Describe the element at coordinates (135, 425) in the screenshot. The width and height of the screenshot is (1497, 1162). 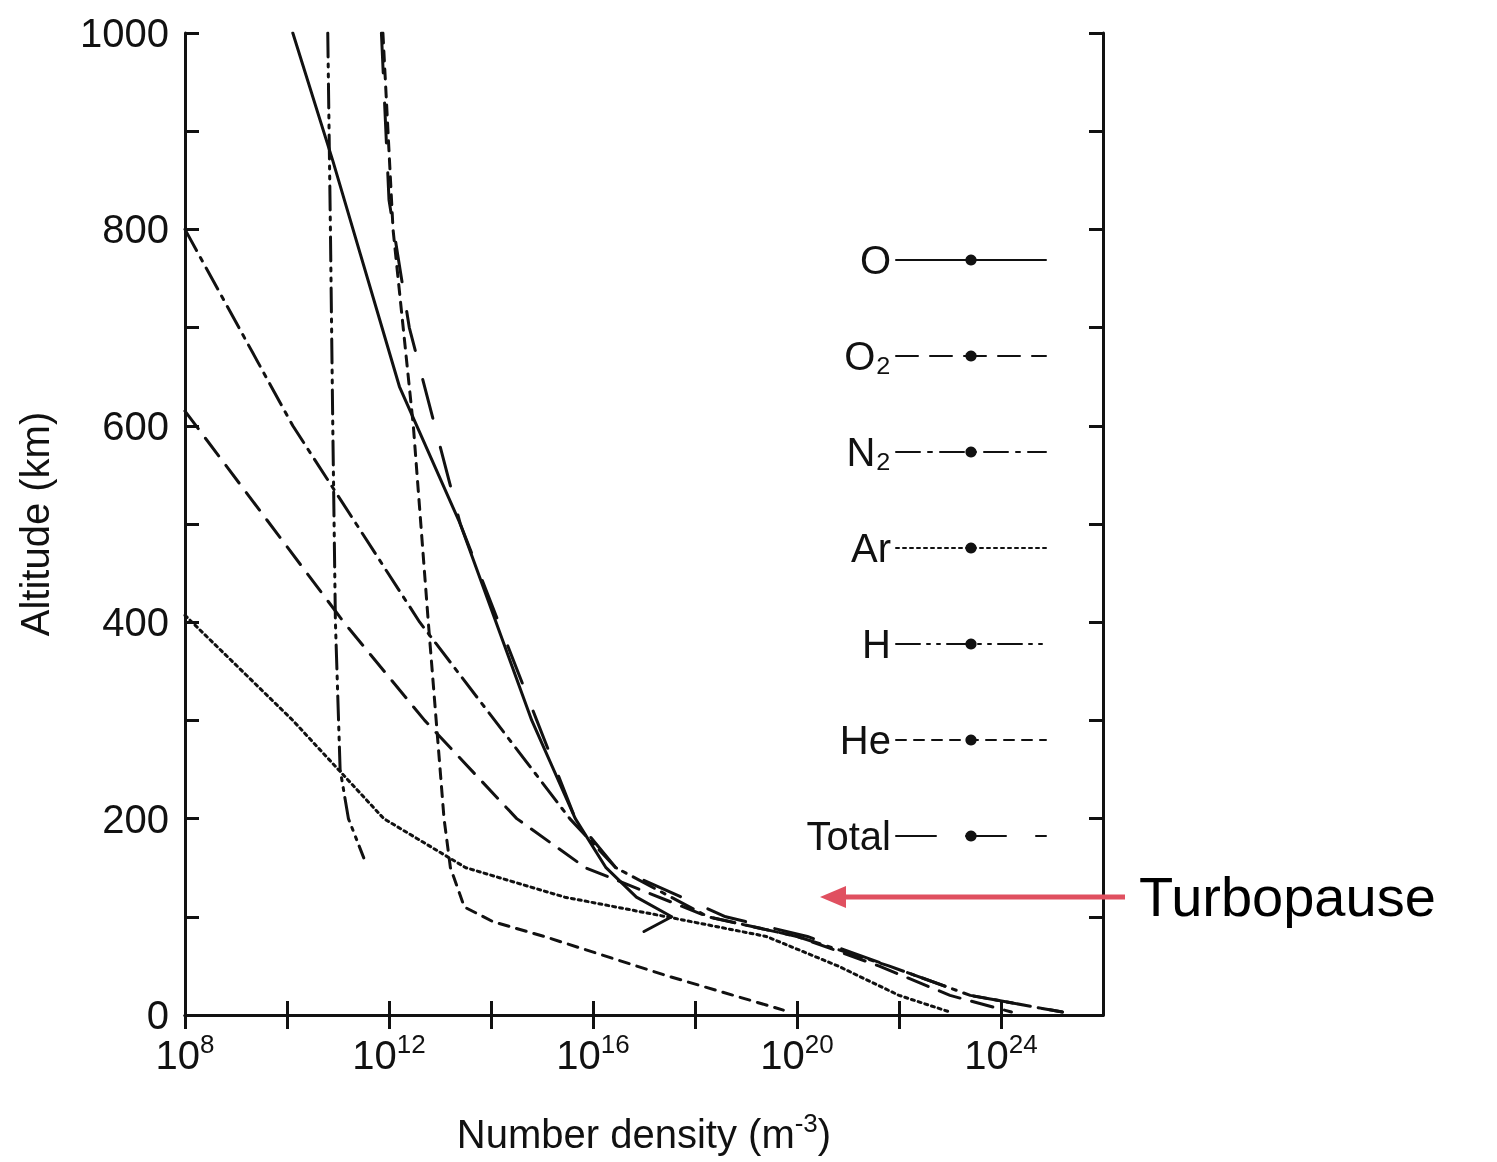
I see `y-tick-label: 600` at that location.